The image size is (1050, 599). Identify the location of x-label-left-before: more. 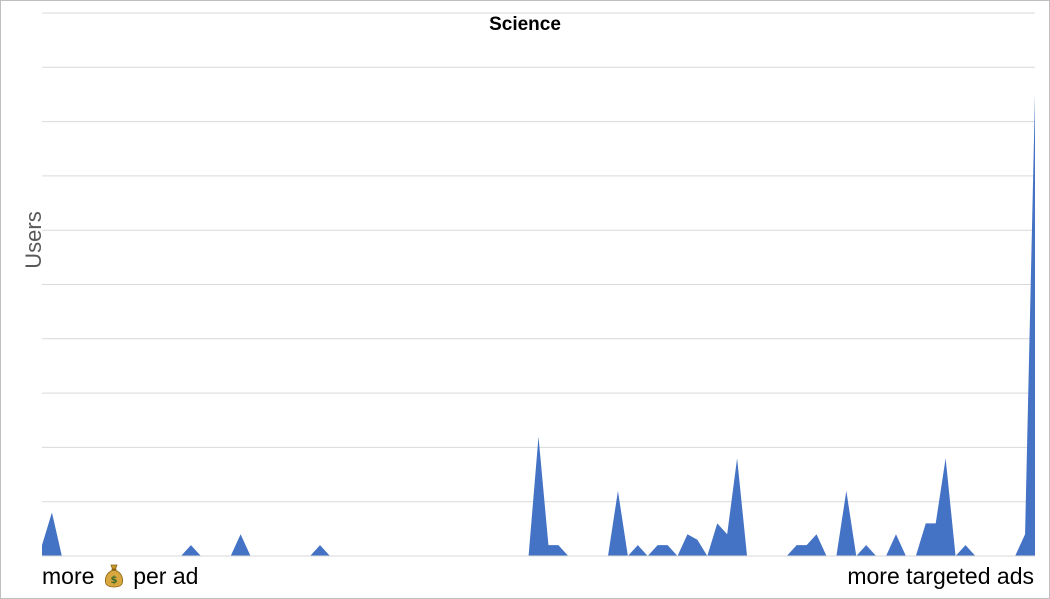
(68, 576).